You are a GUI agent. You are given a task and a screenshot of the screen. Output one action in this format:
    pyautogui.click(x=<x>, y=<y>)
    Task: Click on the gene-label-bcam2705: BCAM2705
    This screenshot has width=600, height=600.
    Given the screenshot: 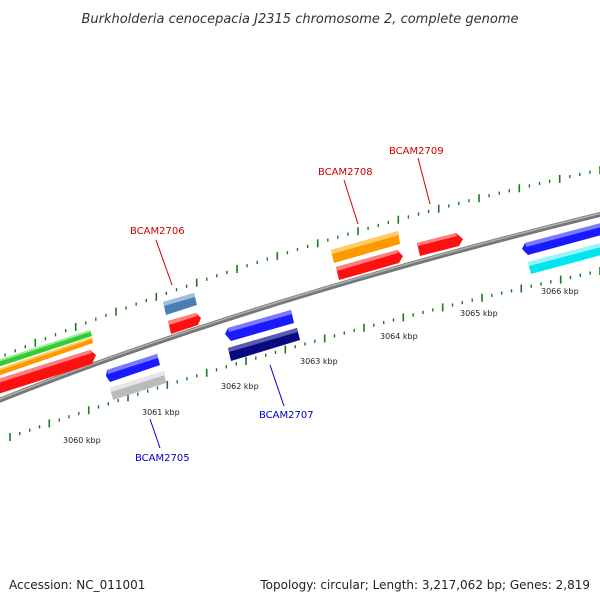 What is the action you would take?
    pyautogui.click(x=162, y=458)
    